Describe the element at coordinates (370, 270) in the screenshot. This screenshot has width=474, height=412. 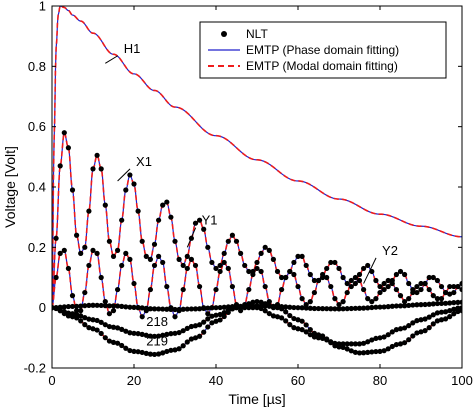
I see `annotation-y2-leader` at that location.